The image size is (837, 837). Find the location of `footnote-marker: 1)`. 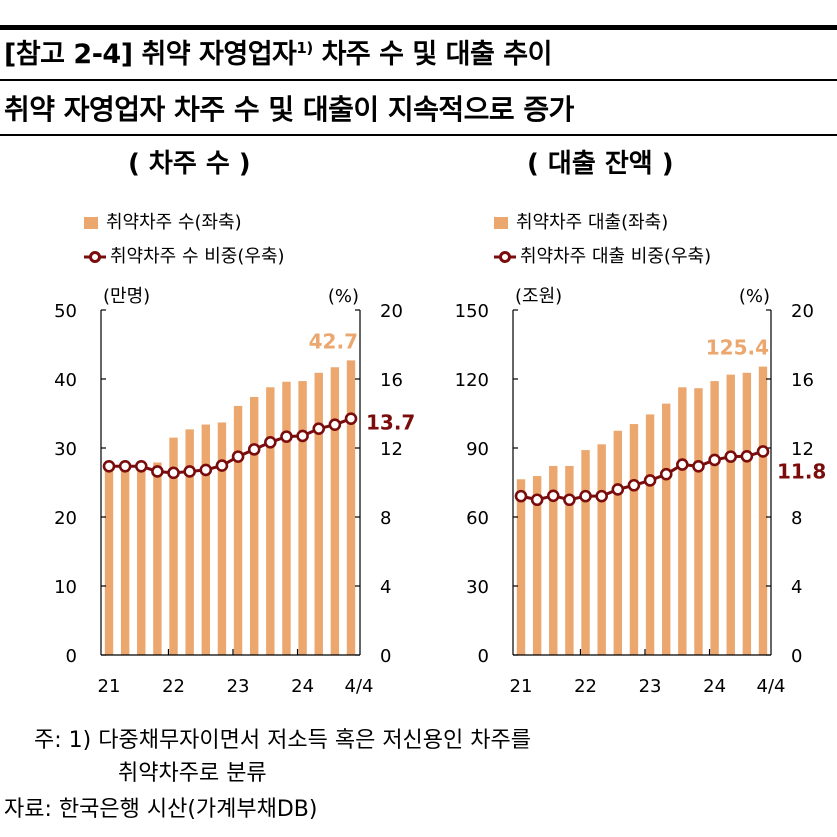

footnote-marker: 1) is located at coordinates (304, 48).